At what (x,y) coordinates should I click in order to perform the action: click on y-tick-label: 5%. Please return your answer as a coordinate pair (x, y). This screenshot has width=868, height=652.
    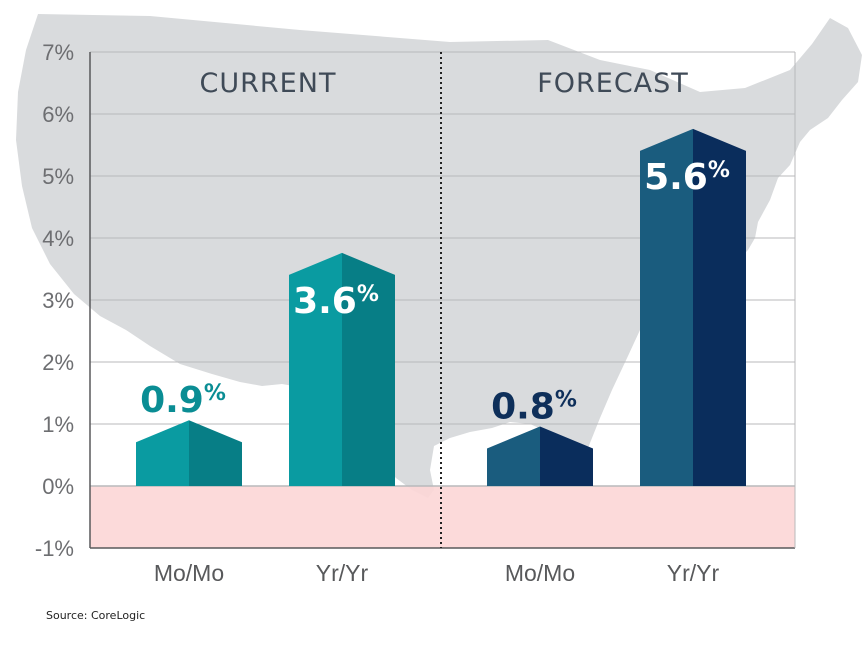
    Looking at the image, I should click on (58, 176).